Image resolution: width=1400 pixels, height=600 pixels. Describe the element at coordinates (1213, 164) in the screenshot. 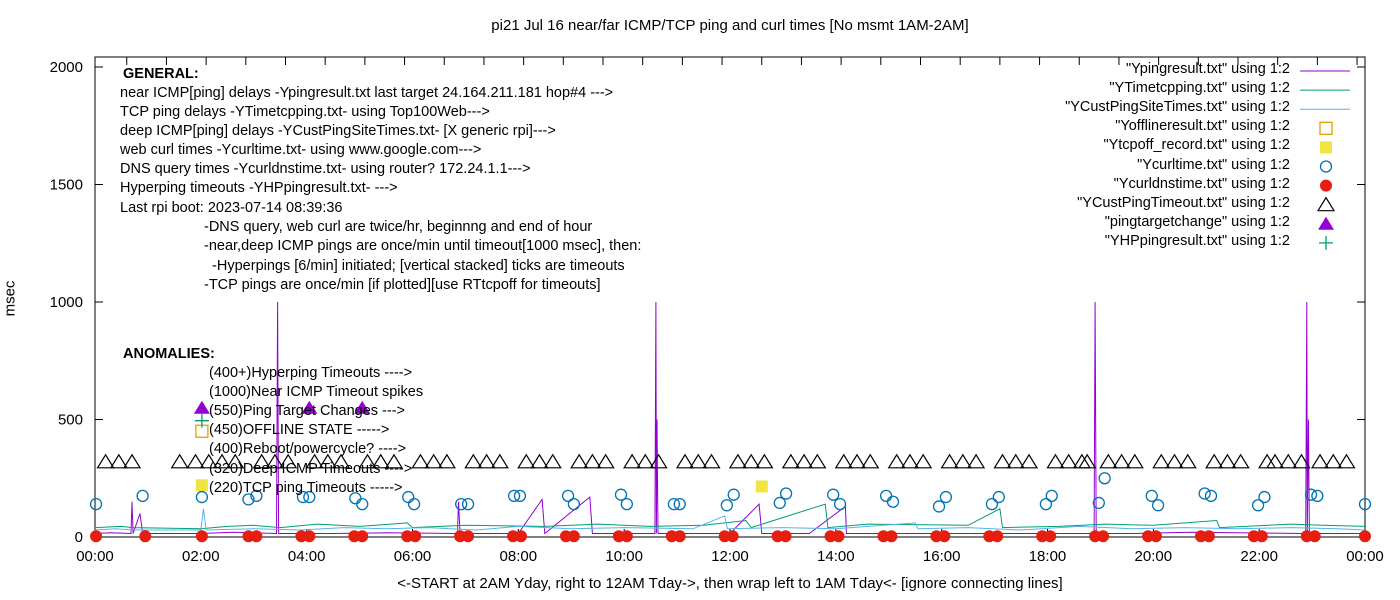

I see `legend-entry: "Ycurltime.txt" using 1:2` at that location.